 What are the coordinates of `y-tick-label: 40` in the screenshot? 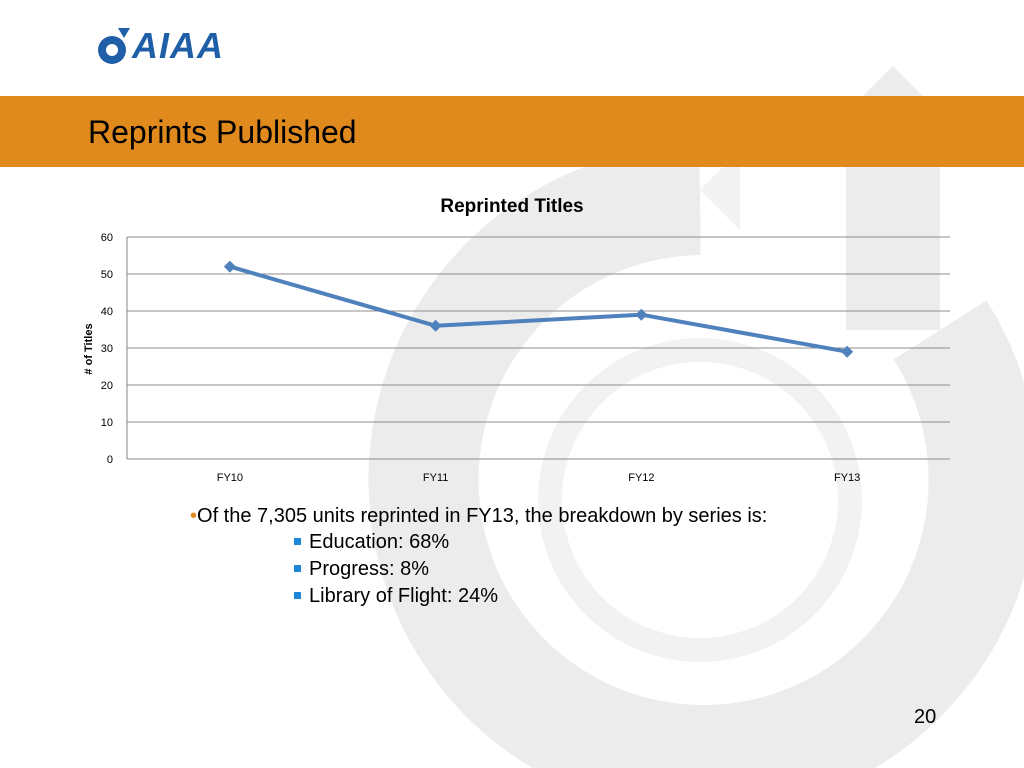 It's located at (107, 312).